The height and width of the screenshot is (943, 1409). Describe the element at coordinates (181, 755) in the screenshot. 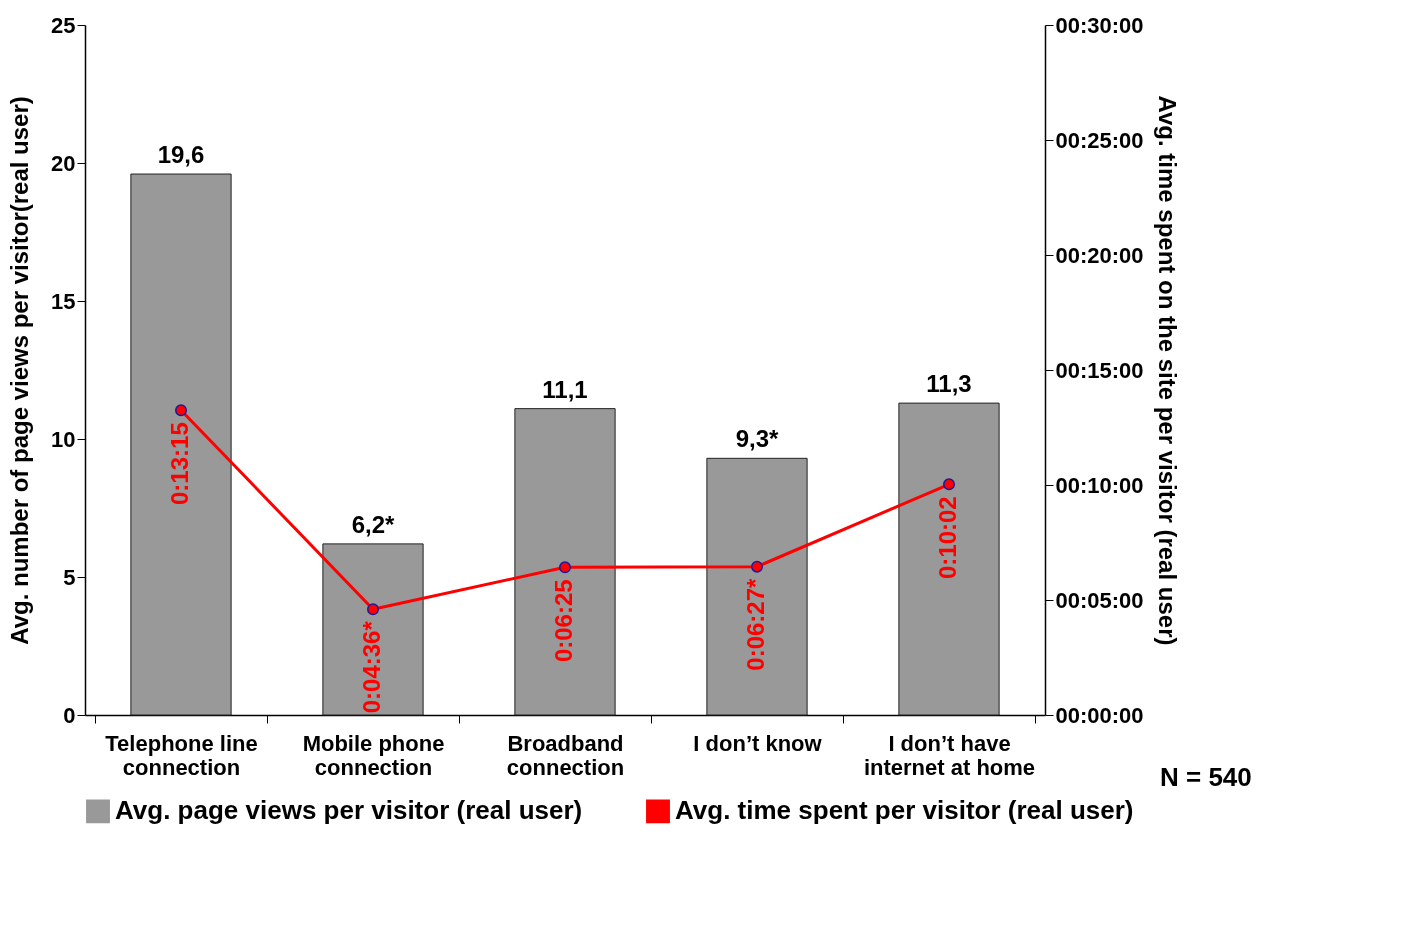

I see `x-tick-label: Telephone line connection` at that location.